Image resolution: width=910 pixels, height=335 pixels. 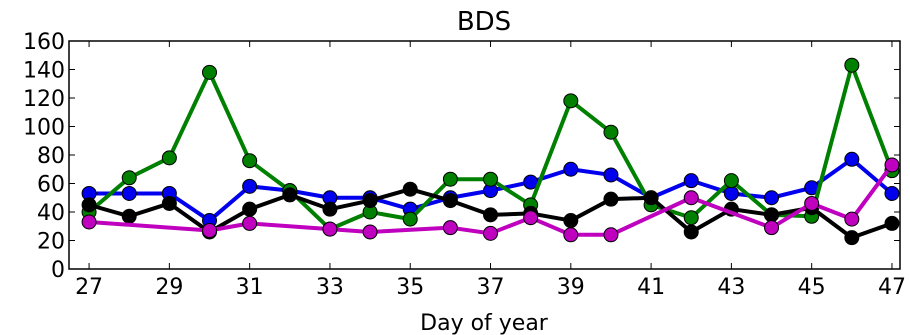 I want to click on x-tick-label: 27, so click(x=89, y=287).